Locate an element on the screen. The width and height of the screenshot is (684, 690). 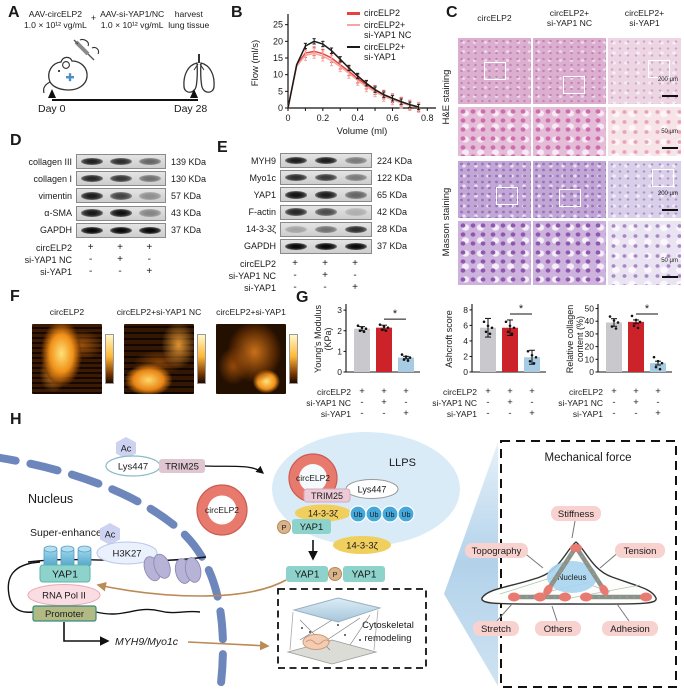
p-yap1-box-free is located at coordinates (364, 574).